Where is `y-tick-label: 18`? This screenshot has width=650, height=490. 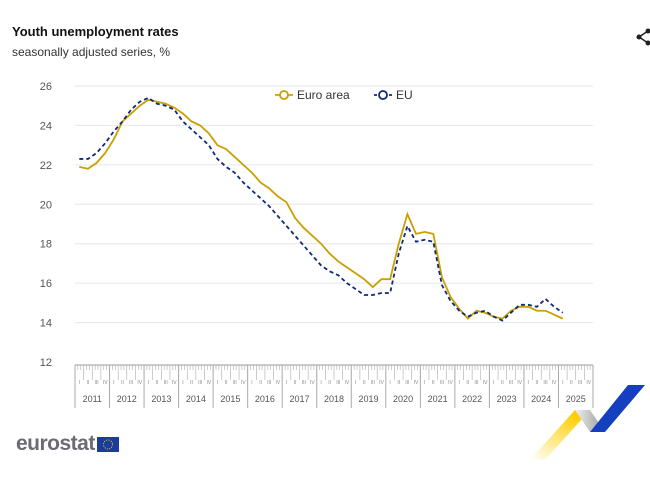
y-tick-label: 18 is located at coordinates (46, 245).